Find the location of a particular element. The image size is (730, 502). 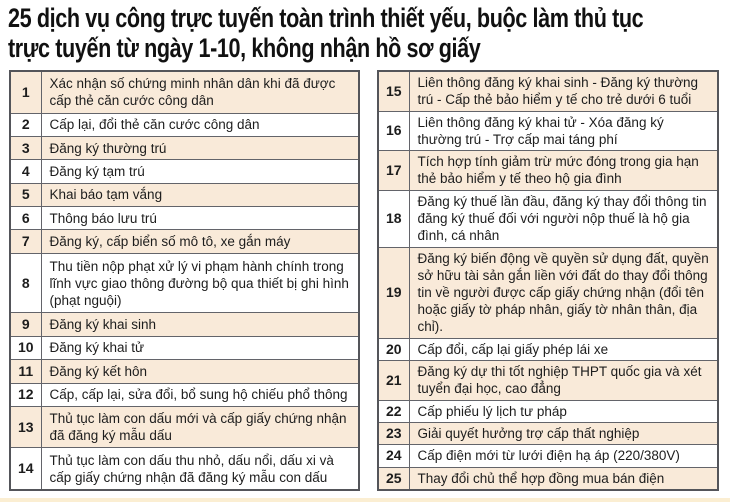

service-text: Thông báo lưu trú is located at coordinates (200, 218).